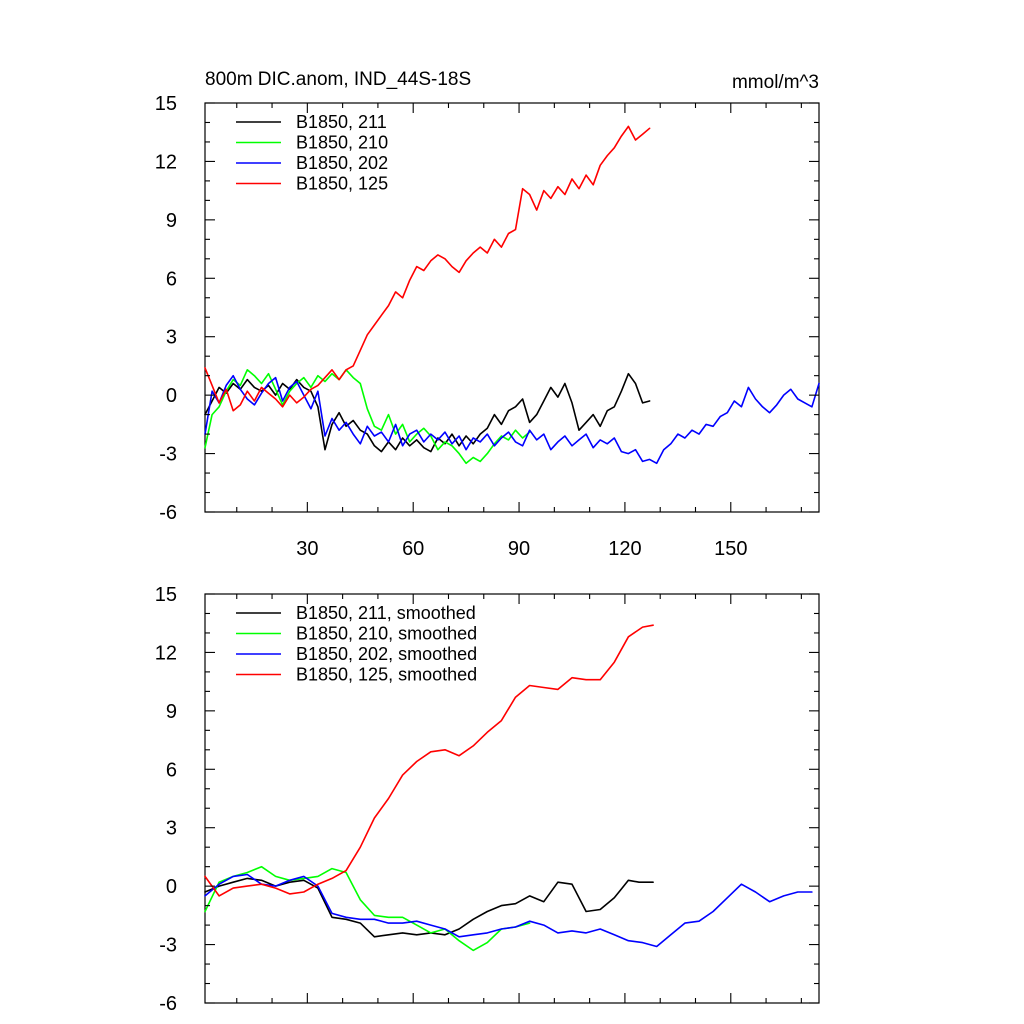 This screenshot has width=1024, height=1024. Describe the element at coordinates (386, 613) in the screenshot. I see `legend-label: B1850, 211, smoothed` at that location.